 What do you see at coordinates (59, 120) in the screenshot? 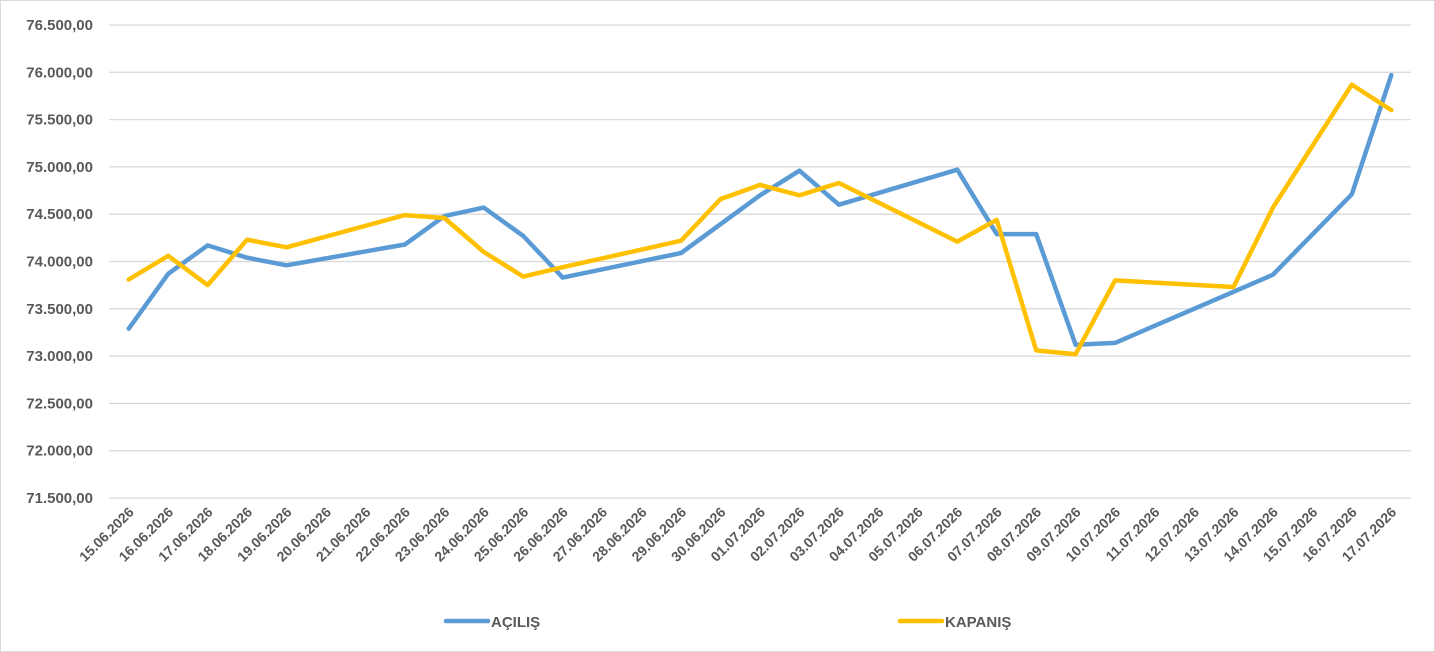
I see `y-tick-label: 75.500,00` at bounding box center [59, 120].